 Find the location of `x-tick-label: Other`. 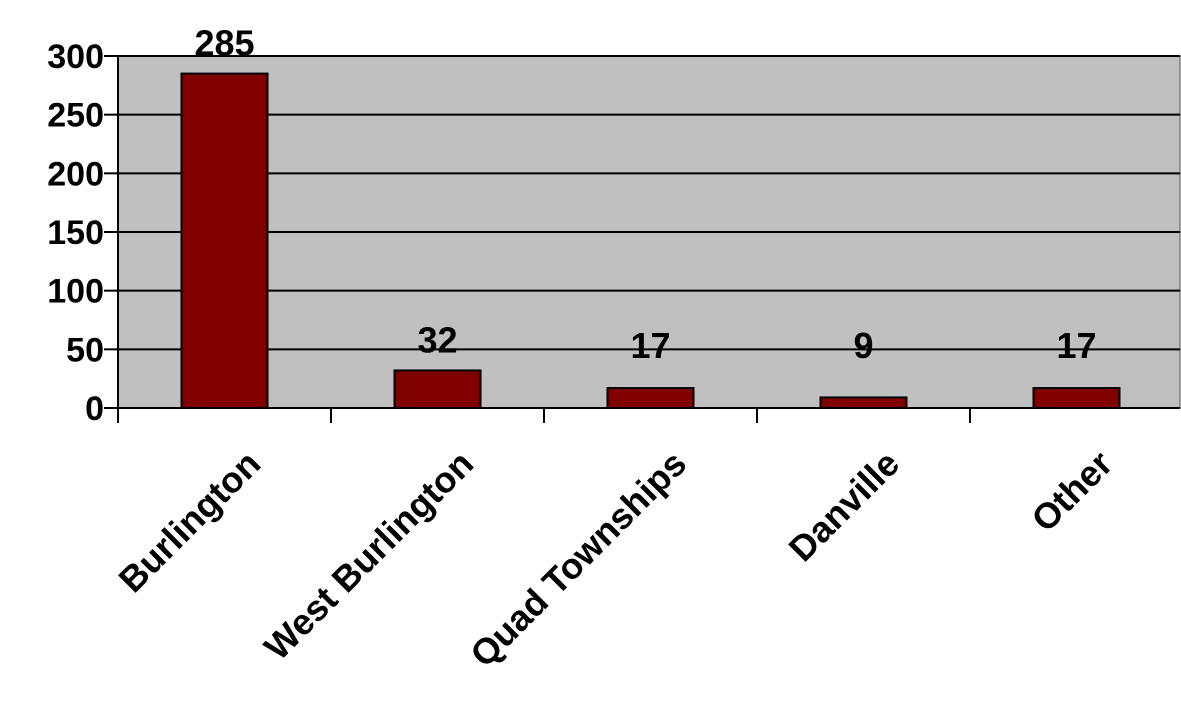

x-tick-label: Other is located at coordinates (1071, 491).